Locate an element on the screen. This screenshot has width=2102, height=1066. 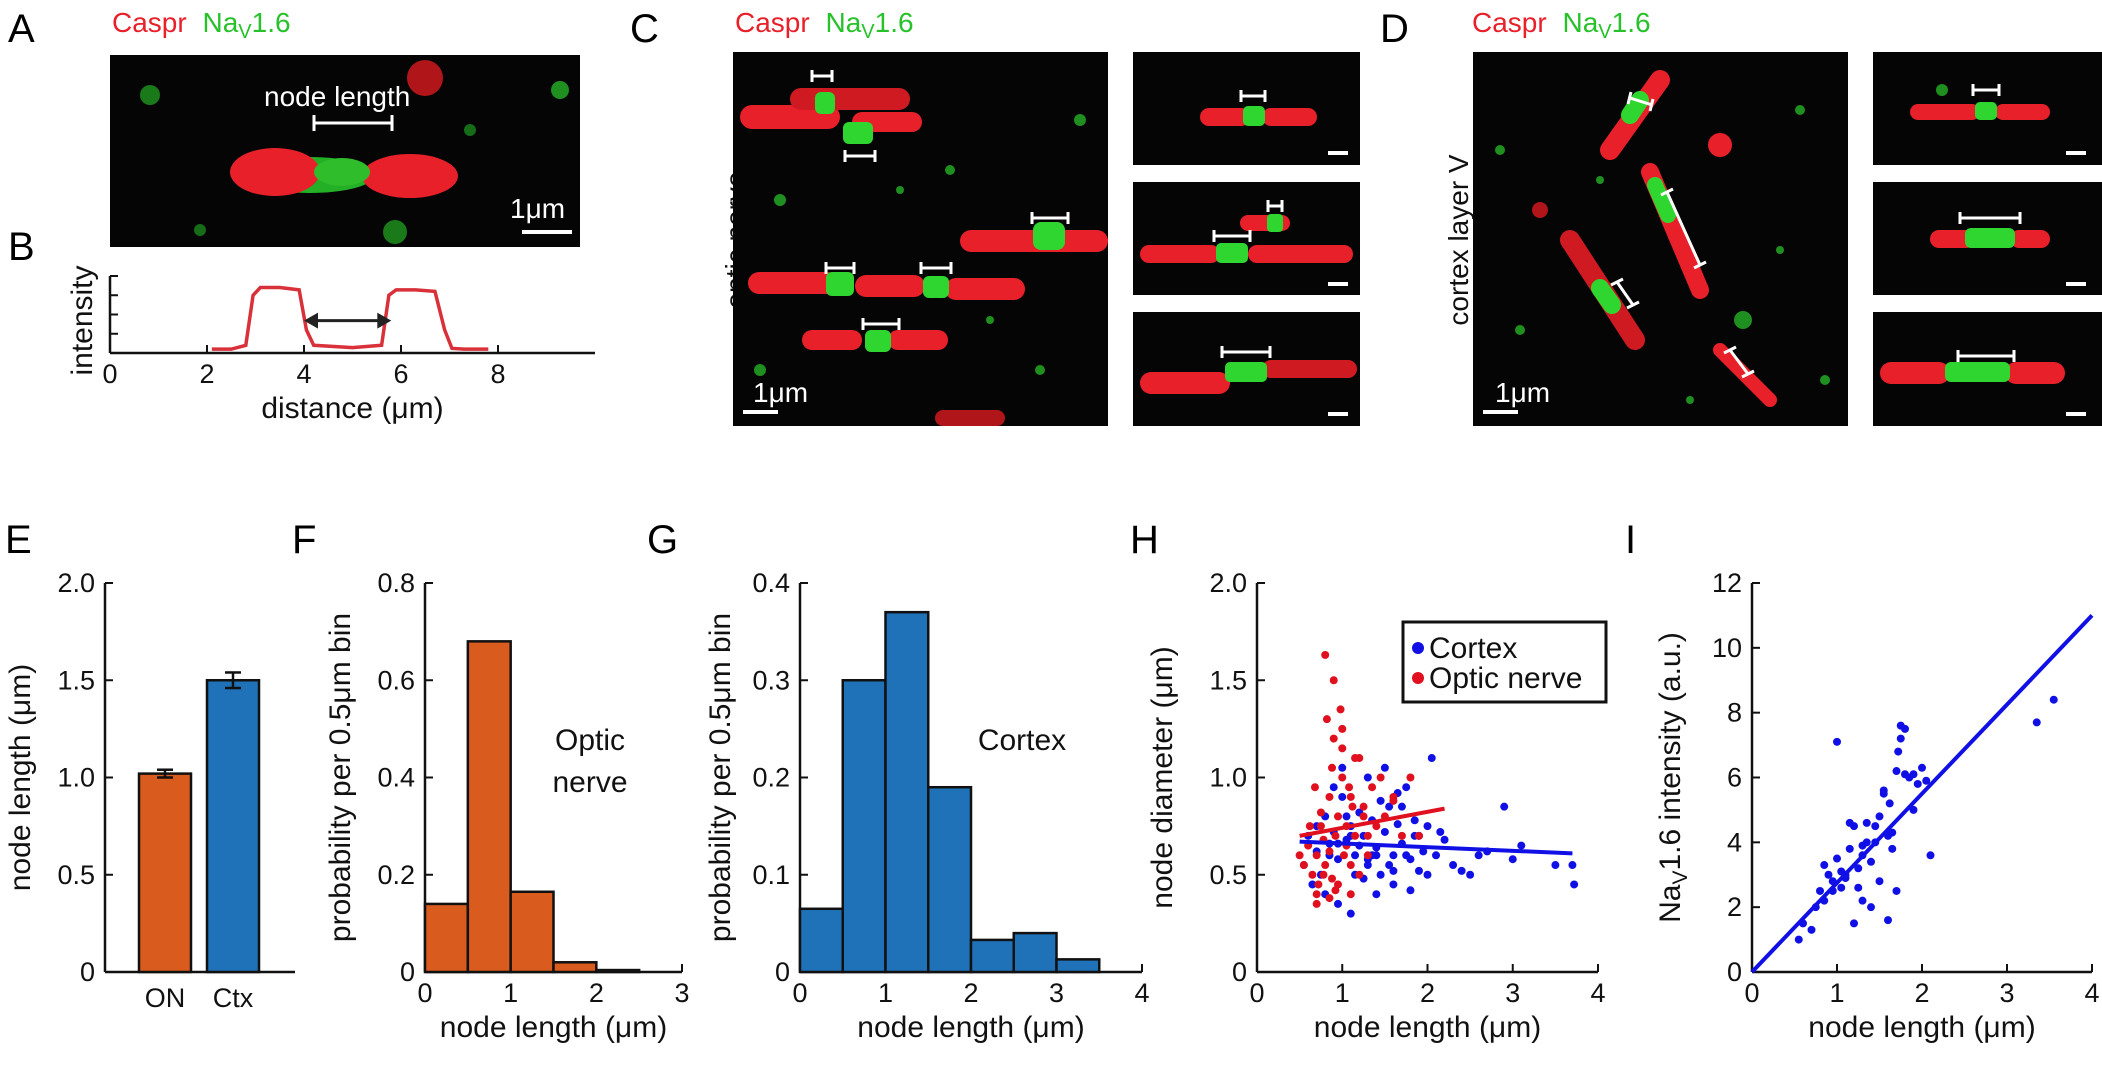
micrograph-c-insets is located at coordinates (1246, 239).